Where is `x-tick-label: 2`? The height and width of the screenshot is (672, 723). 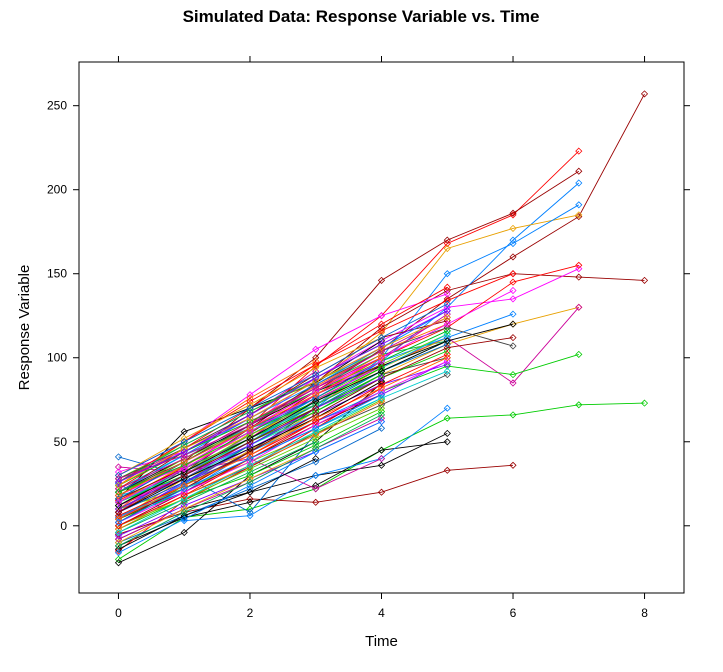
x-tick-label: 2 is located at coordinates (250, 613).